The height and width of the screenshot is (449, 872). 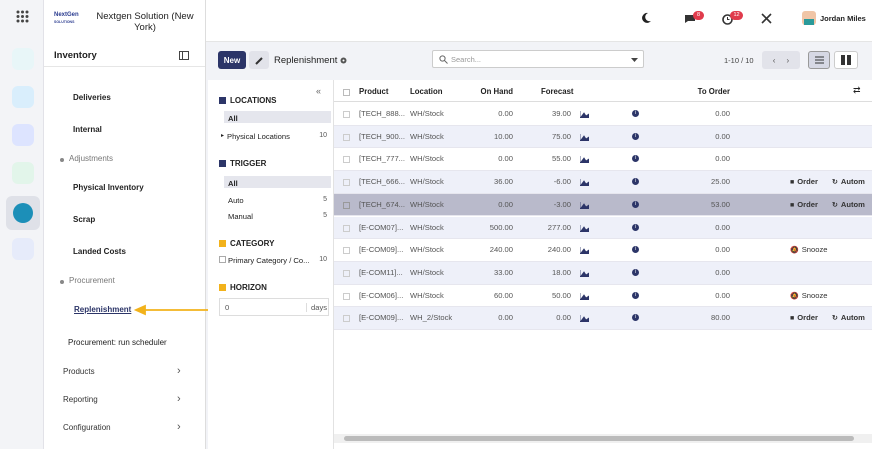 What do you see at coordinates (497, 91) in the screenshot?
I see `column-header: On Hand` at bounding box center [497, 91].